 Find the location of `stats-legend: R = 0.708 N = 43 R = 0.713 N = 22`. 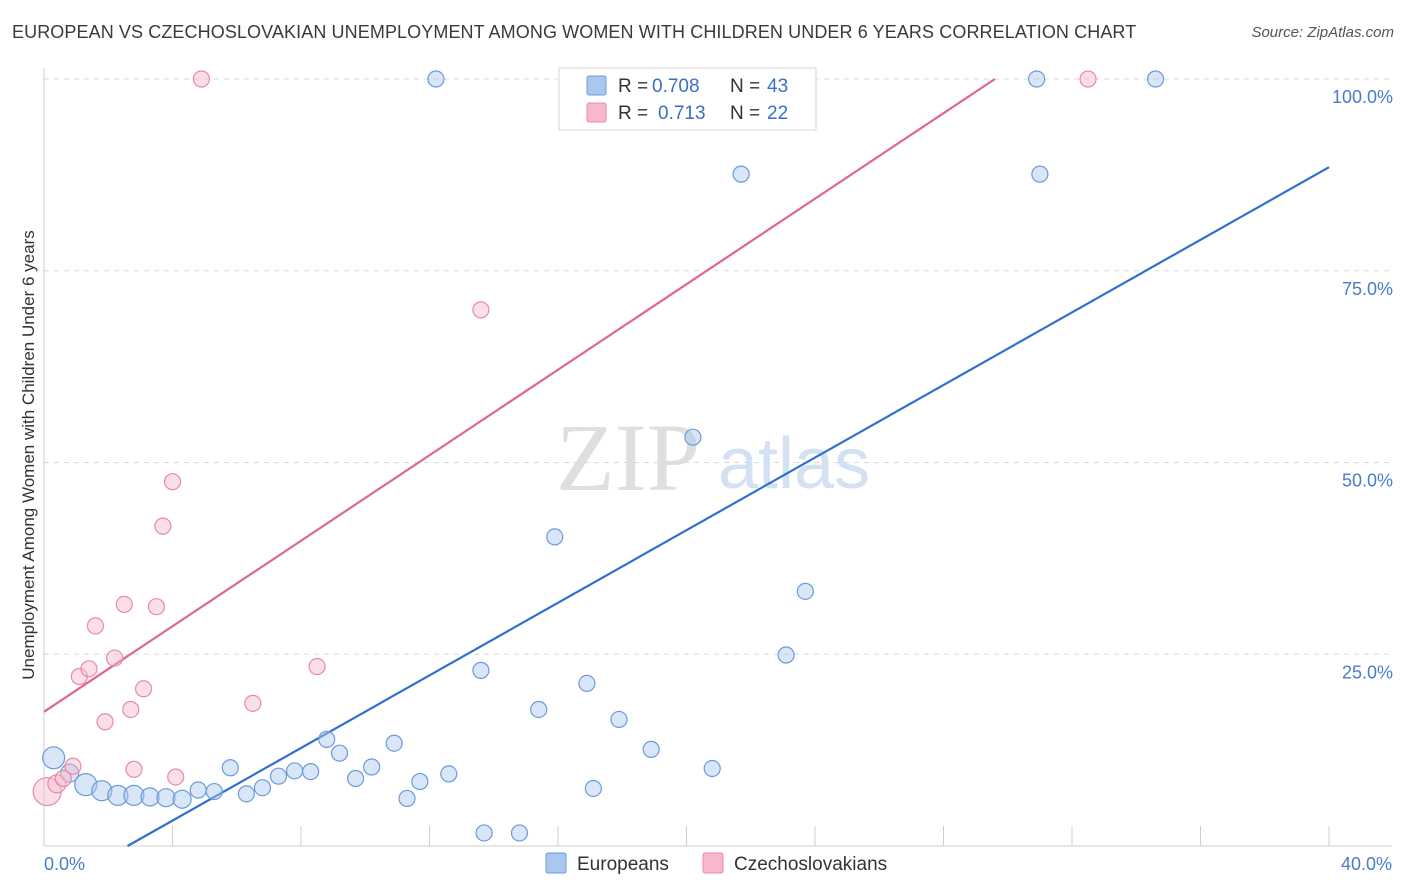

stats-legend: R = 0.708 N = 43 R = 0.713 N = 22 is located at coordinates (687, 99).